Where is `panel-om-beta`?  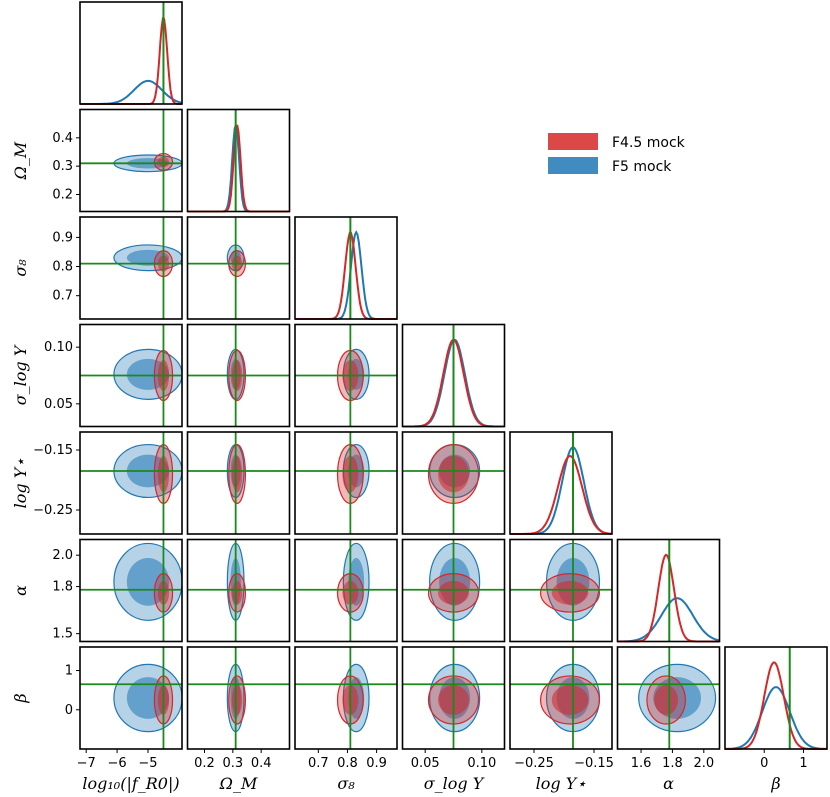 panel-om-beta is located at coordinates (238, 698).